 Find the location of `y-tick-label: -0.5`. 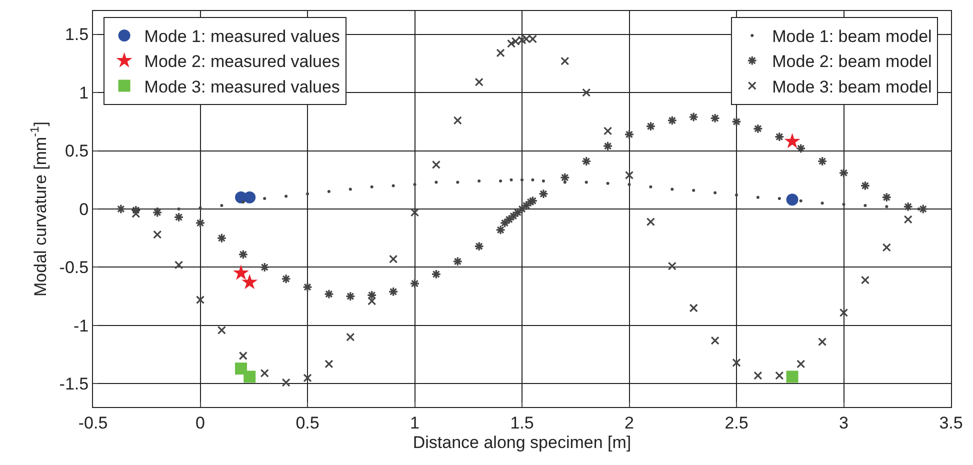

y-tick-label: -0.5 is located at coordinates (74, 268).